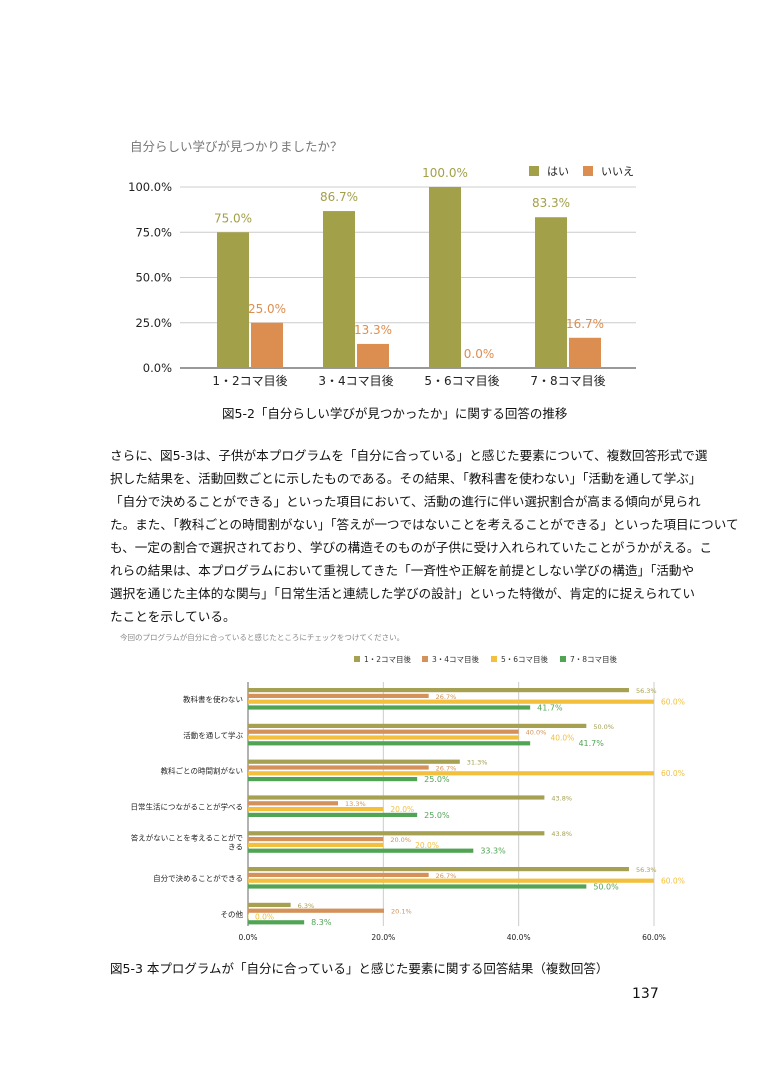  I want to click on x-tick-label: 1・2コマ目後, so click(249, 381).